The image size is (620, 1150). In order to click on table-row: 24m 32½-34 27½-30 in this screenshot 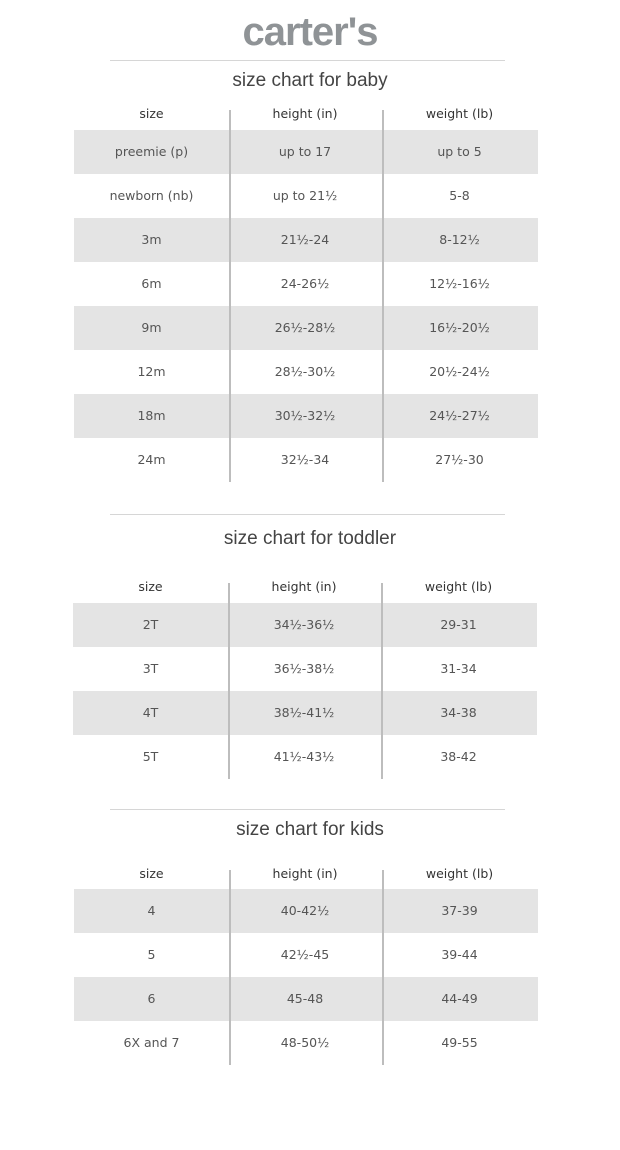, I will do `click(306, 460)`.